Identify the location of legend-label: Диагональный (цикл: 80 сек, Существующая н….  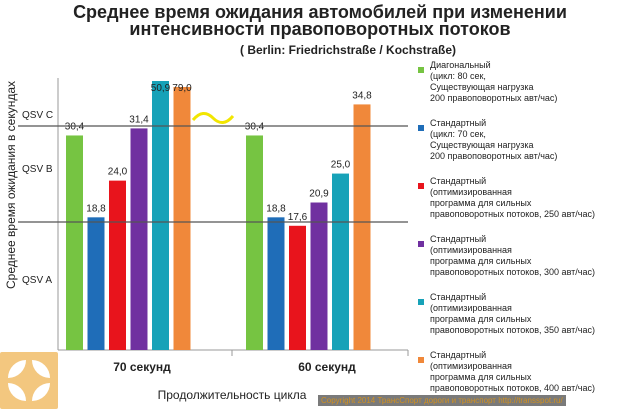
(529, 82).